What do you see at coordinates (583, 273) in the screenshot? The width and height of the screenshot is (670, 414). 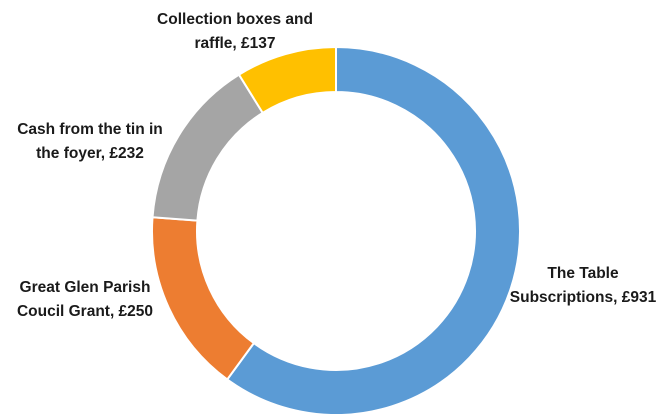 I see `data-label-line: The Table` at bounding box center [583, 273].